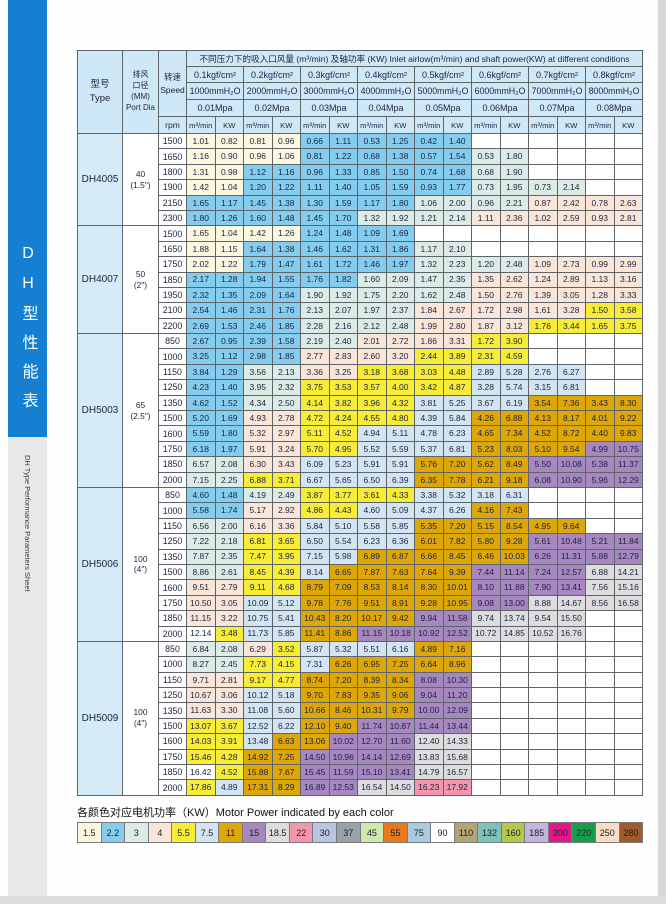  I want to click on value-cell: 5.59, so click(201, 433).